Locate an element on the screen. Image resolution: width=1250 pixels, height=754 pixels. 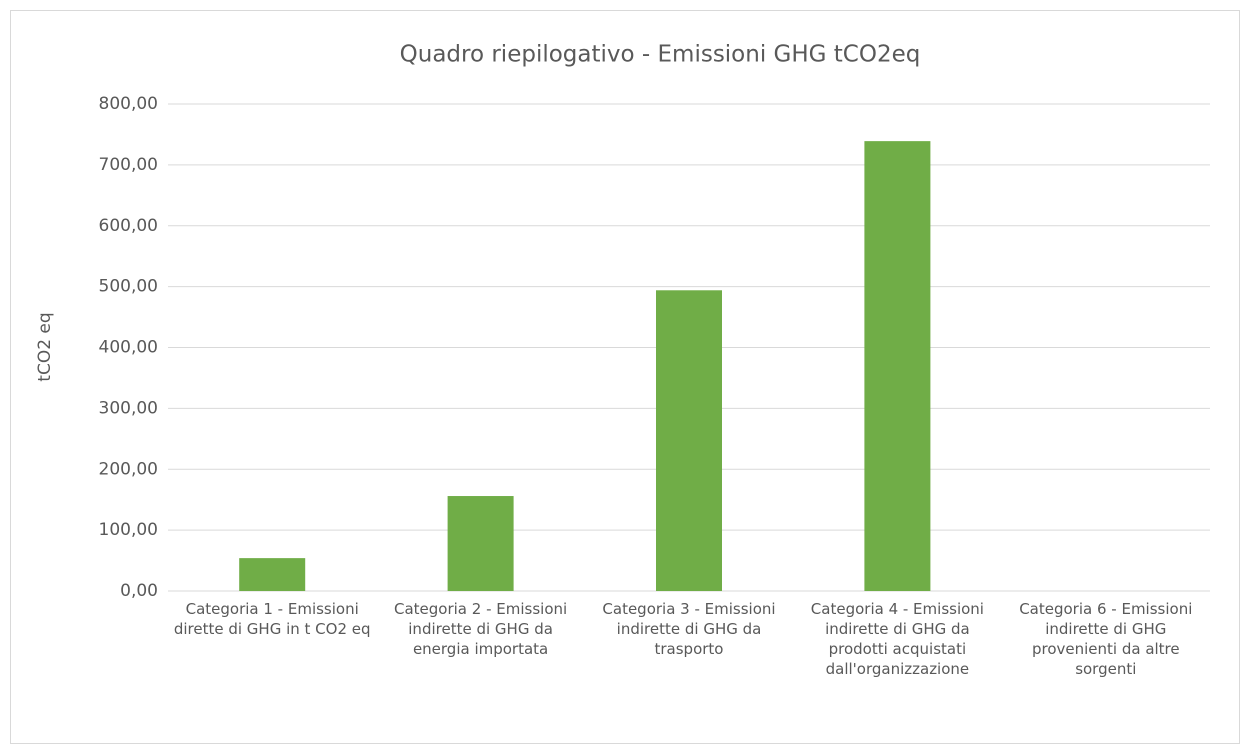
y-tick-label: 0,00 is located at coordinates (139, 591).